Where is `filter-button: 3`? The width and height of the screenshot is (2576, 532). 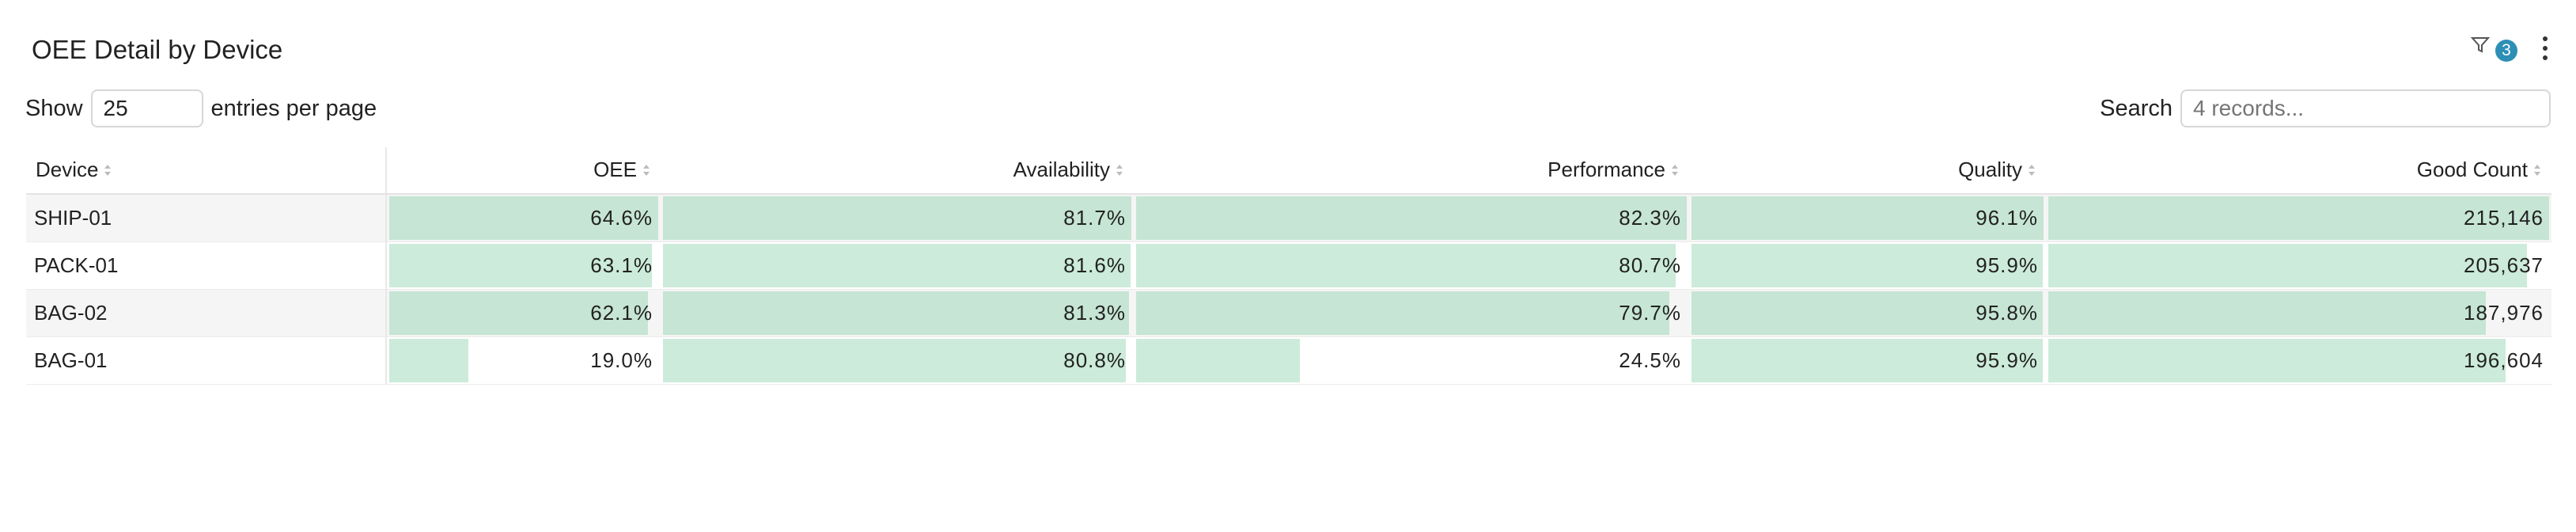
filter-button: 3 is located at coordinates (2493, 48).